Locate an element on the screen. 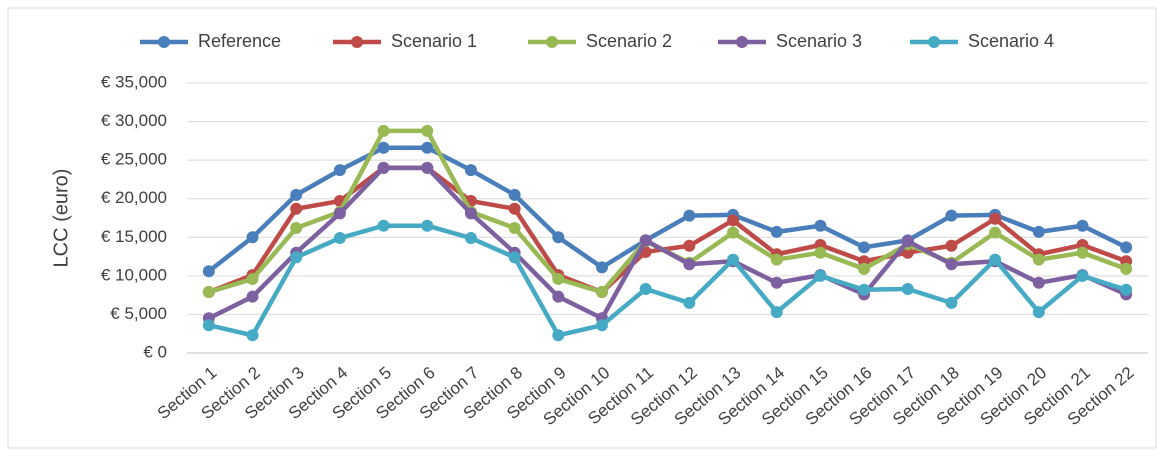  y-tick-label: € 25,000 is located at coordinates (134, 159).